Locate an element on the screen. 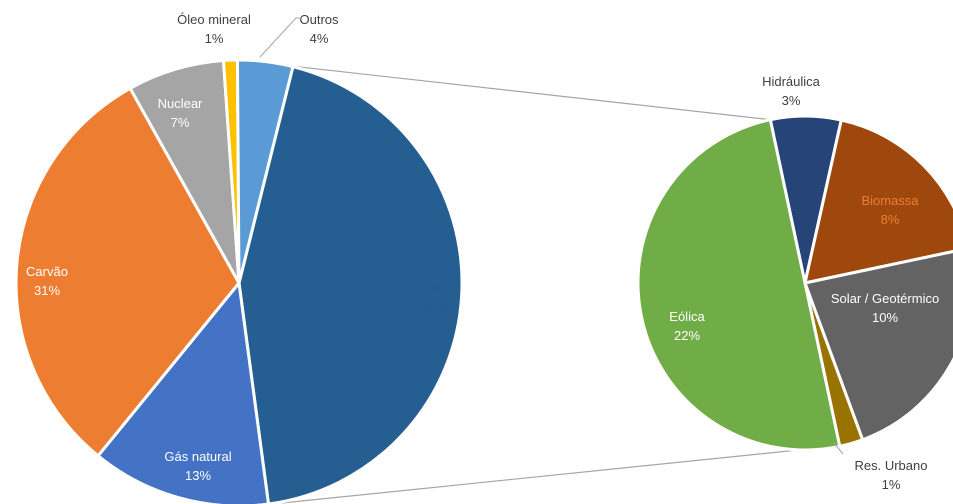 The width and height of the screenshot is (953, 504). connector-bottom is located at coordinates (540, 476).